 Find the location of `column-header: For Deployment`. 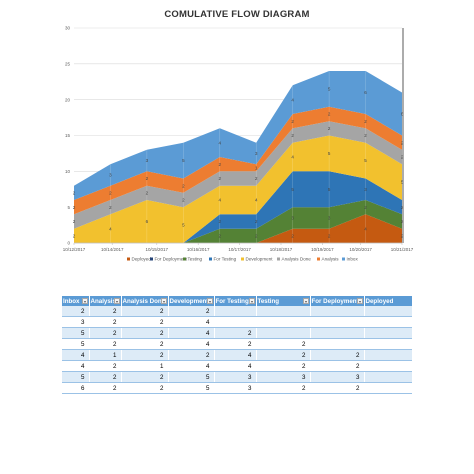

column-header: For Deployment is located at coordinates (337, 301).